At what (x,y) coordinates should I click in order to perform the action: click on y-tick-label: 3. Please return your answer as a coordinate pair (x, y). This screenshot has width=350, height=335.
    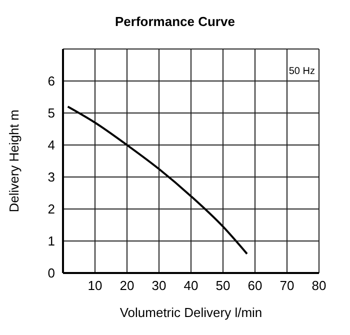
    Looking at the image, I should click on (51, 177).